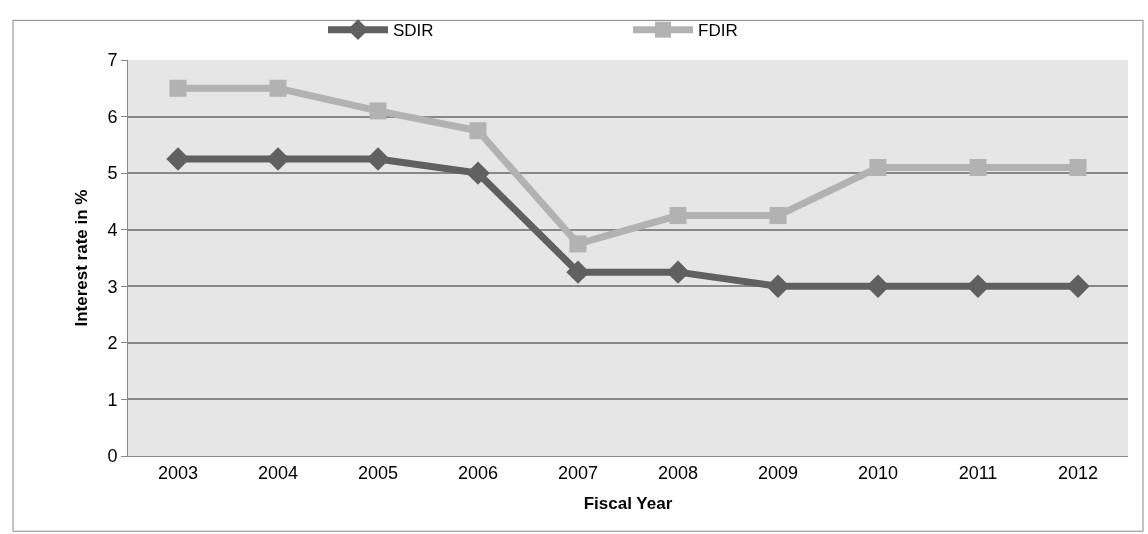  What do you see at coordinates (413, 31) in the screenshot?
I see `legend-label: SDIR` at bounding box center [413, 31].